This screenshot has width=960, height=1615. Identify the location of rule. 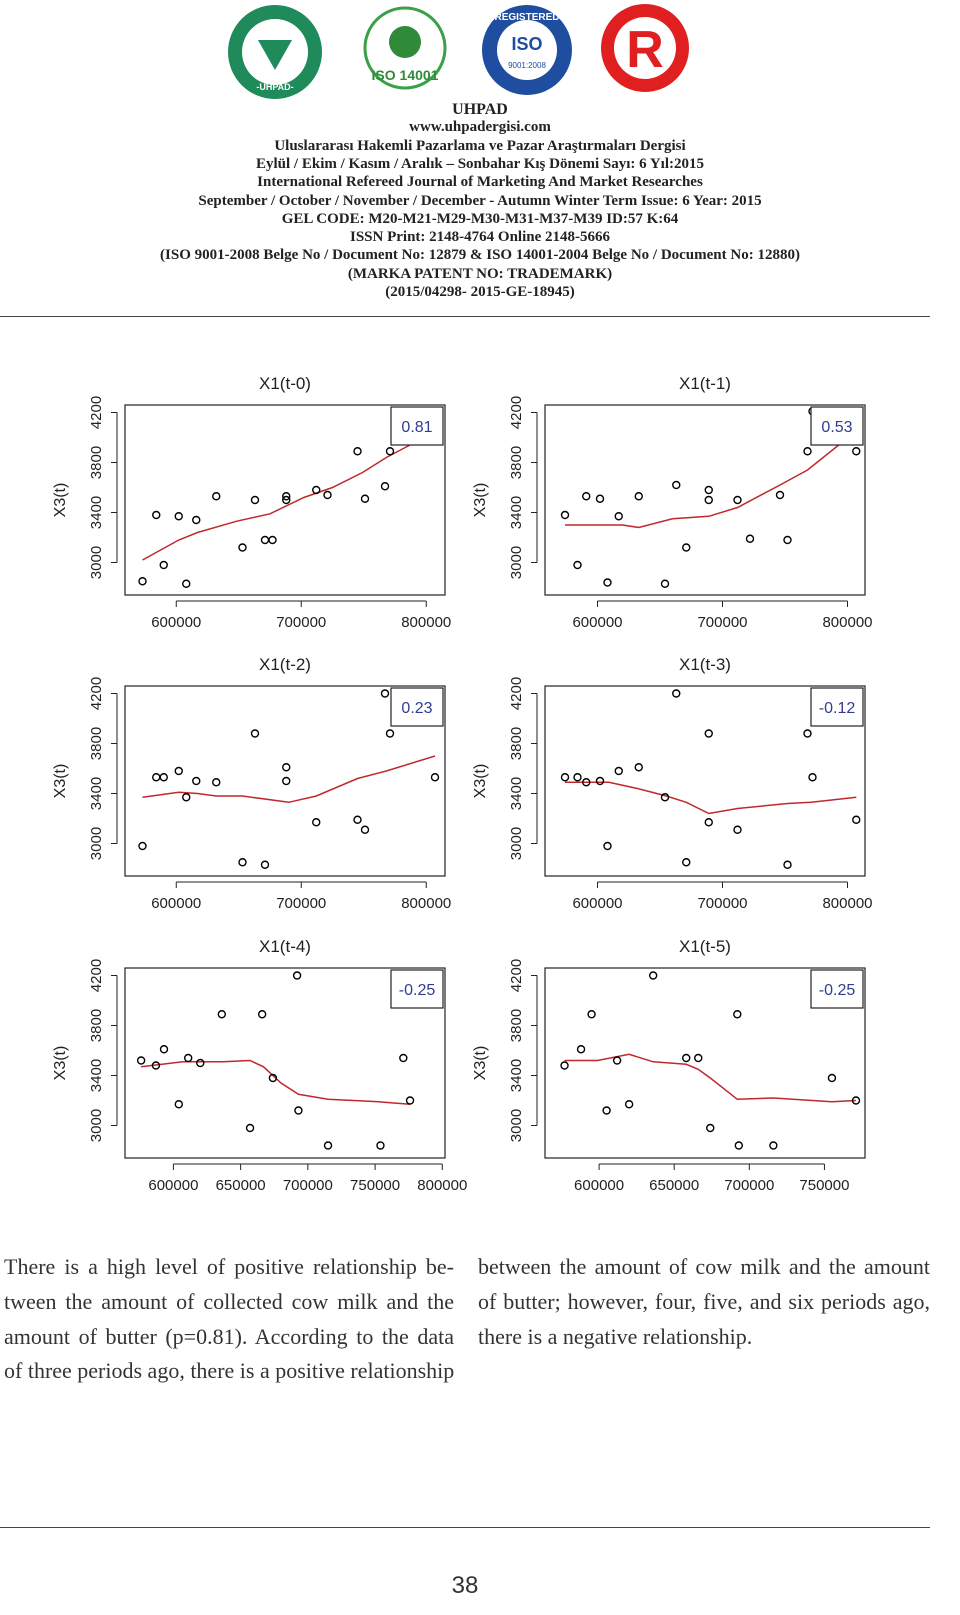
(465, 316).